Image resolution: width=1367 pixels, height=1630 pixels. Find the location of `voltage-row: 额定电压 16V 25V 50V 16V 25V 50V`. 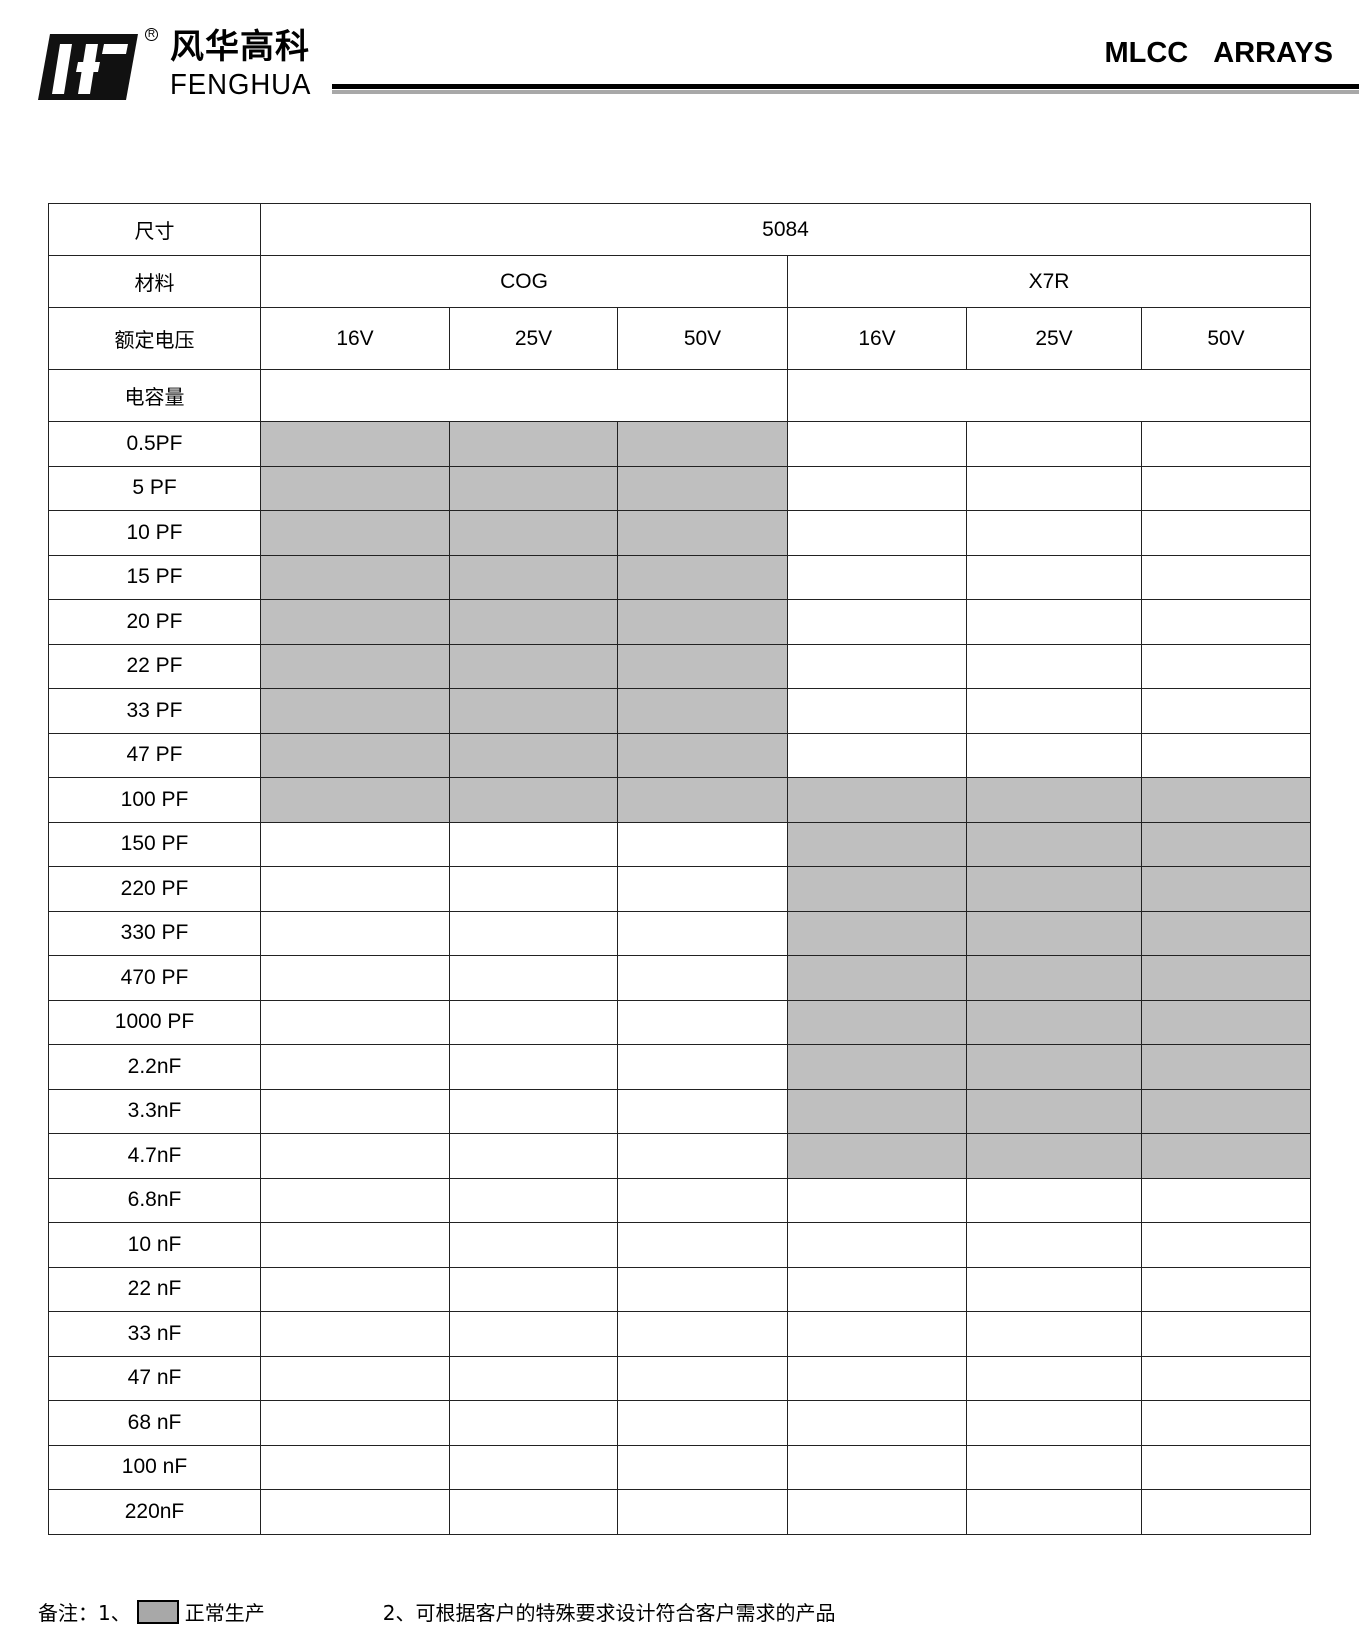

voltage-row: 额定电压 16V 25V 50V 16V 25V 50V is located at coordinates (679, 338).